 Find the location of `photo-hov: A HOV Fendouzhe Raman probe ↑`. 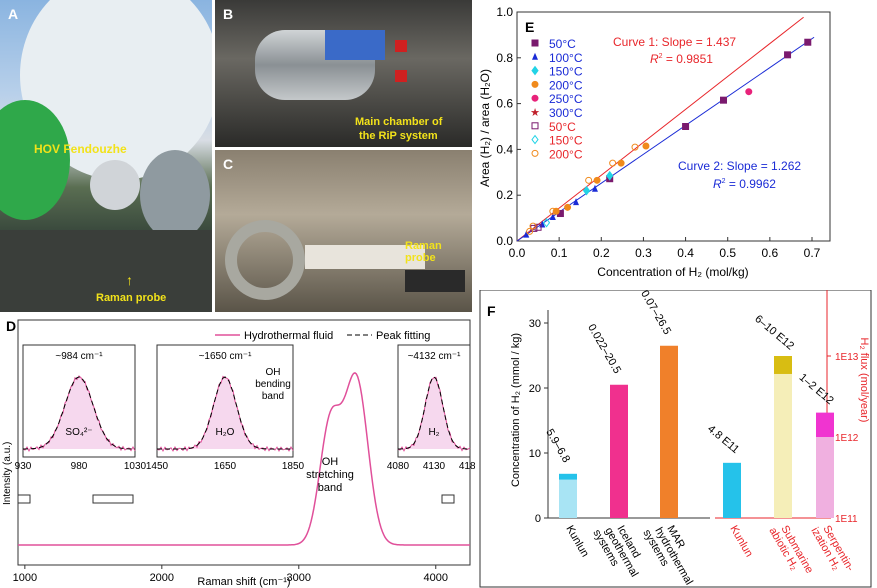

photo-hov: A HOV Fendouzhe Raman probe ↑ is located at coordinates (106, 156).